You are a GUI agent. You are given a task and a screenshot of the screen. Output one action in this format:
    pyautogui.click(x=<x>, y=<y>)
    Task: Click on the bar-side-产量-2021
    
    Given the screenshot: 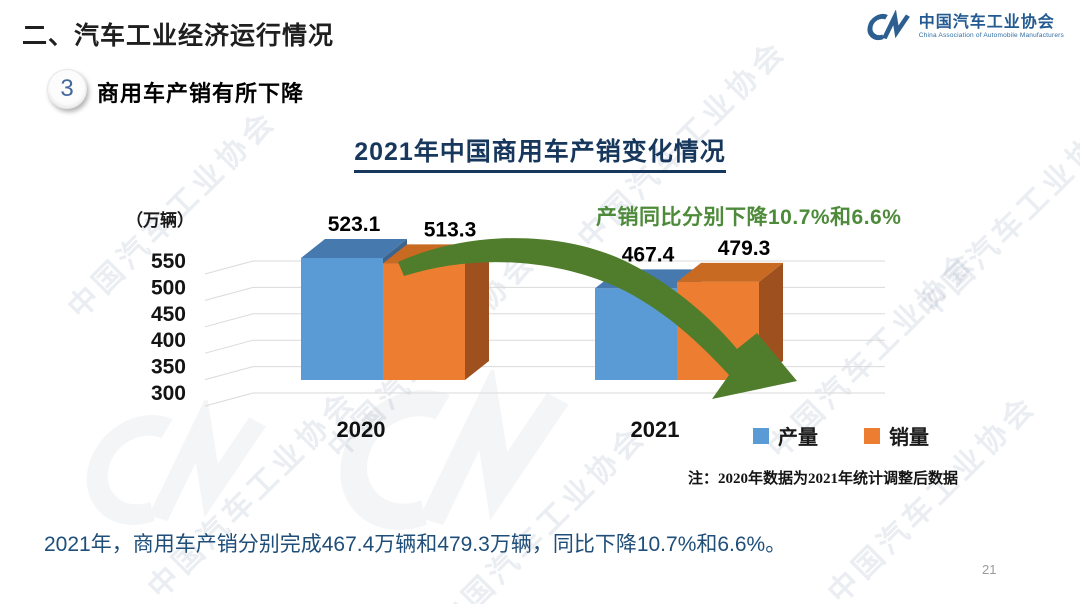 What is the action you would take?
    pyautogui.click(x=689, y=324)
    